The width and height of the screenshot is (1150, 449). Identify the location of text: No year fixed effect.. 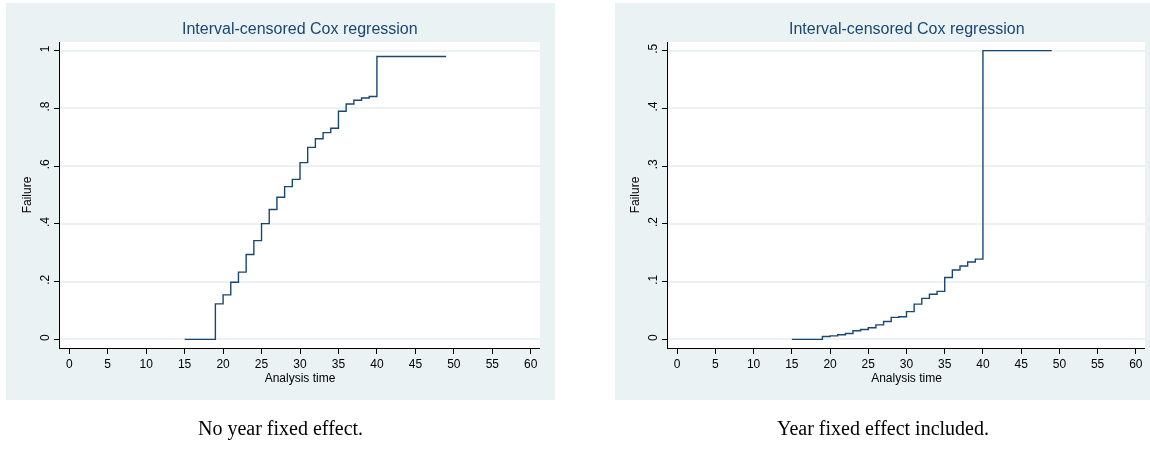
(281, 428).